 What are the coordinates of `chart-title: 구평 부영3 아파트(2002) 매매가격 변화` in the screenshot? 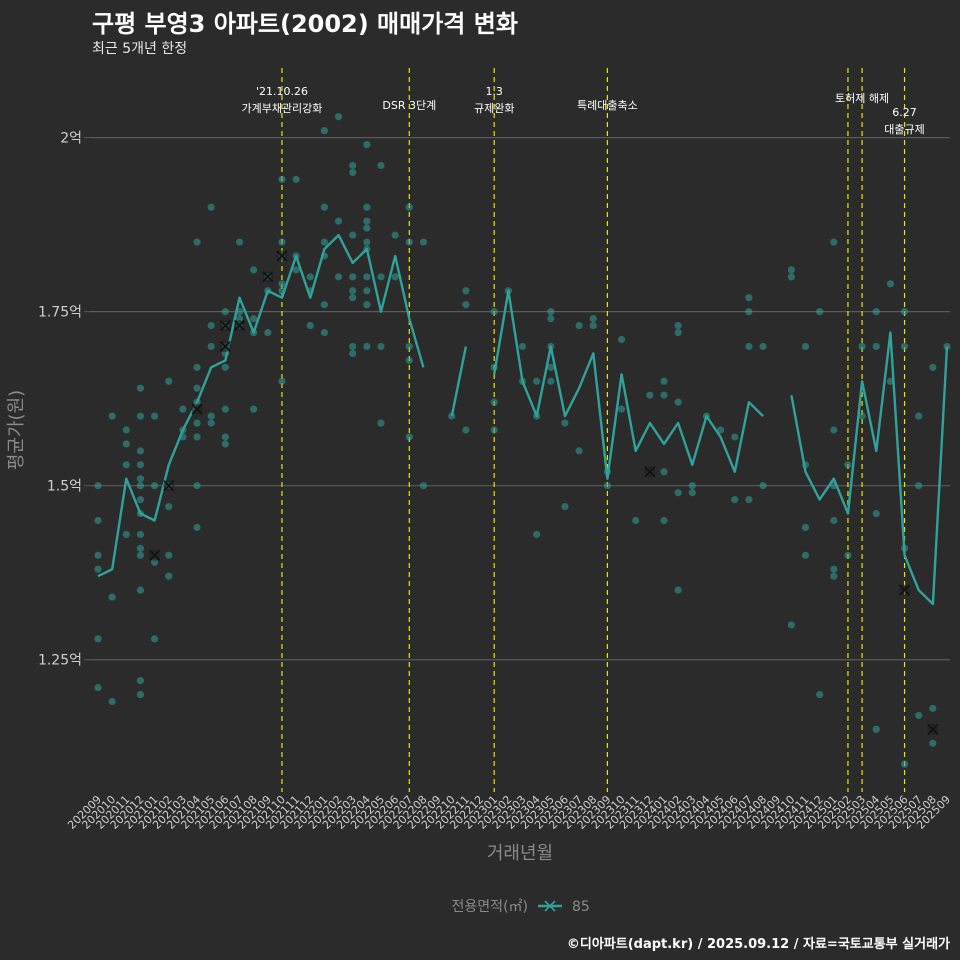 It's located at (305, 24).